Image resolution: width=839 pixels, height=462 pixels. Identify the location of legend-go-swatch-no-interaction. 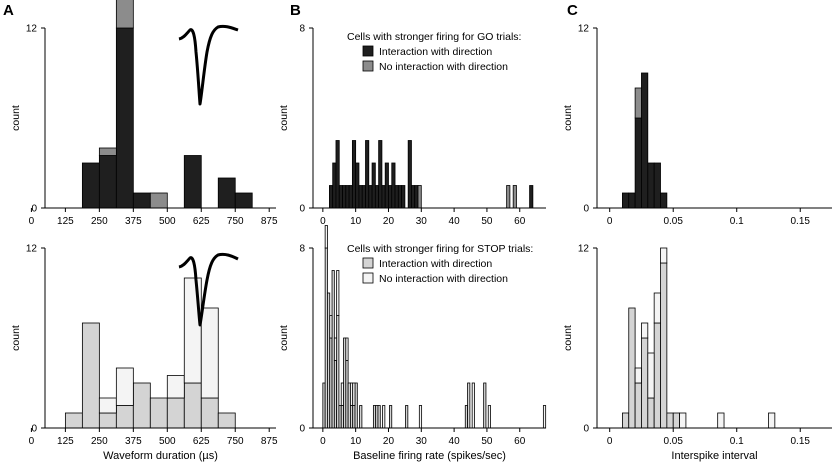
(368, 66).